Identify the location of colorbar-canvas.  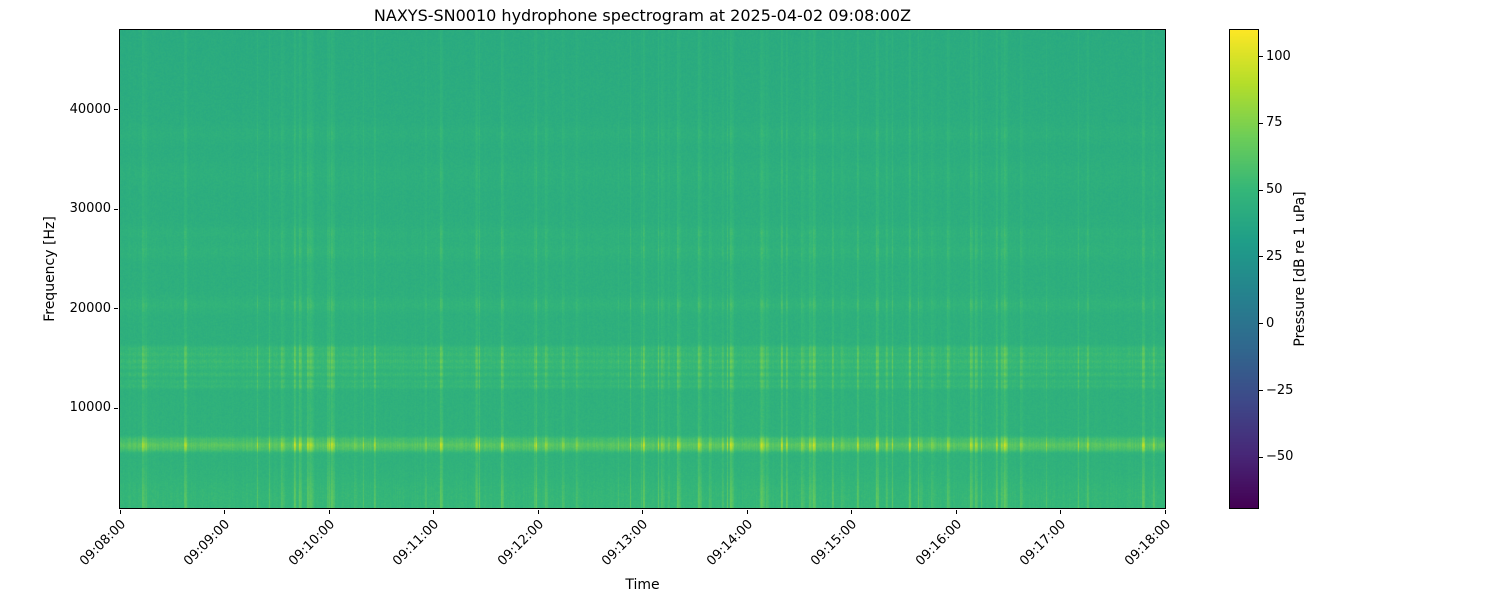
(1244, 269).